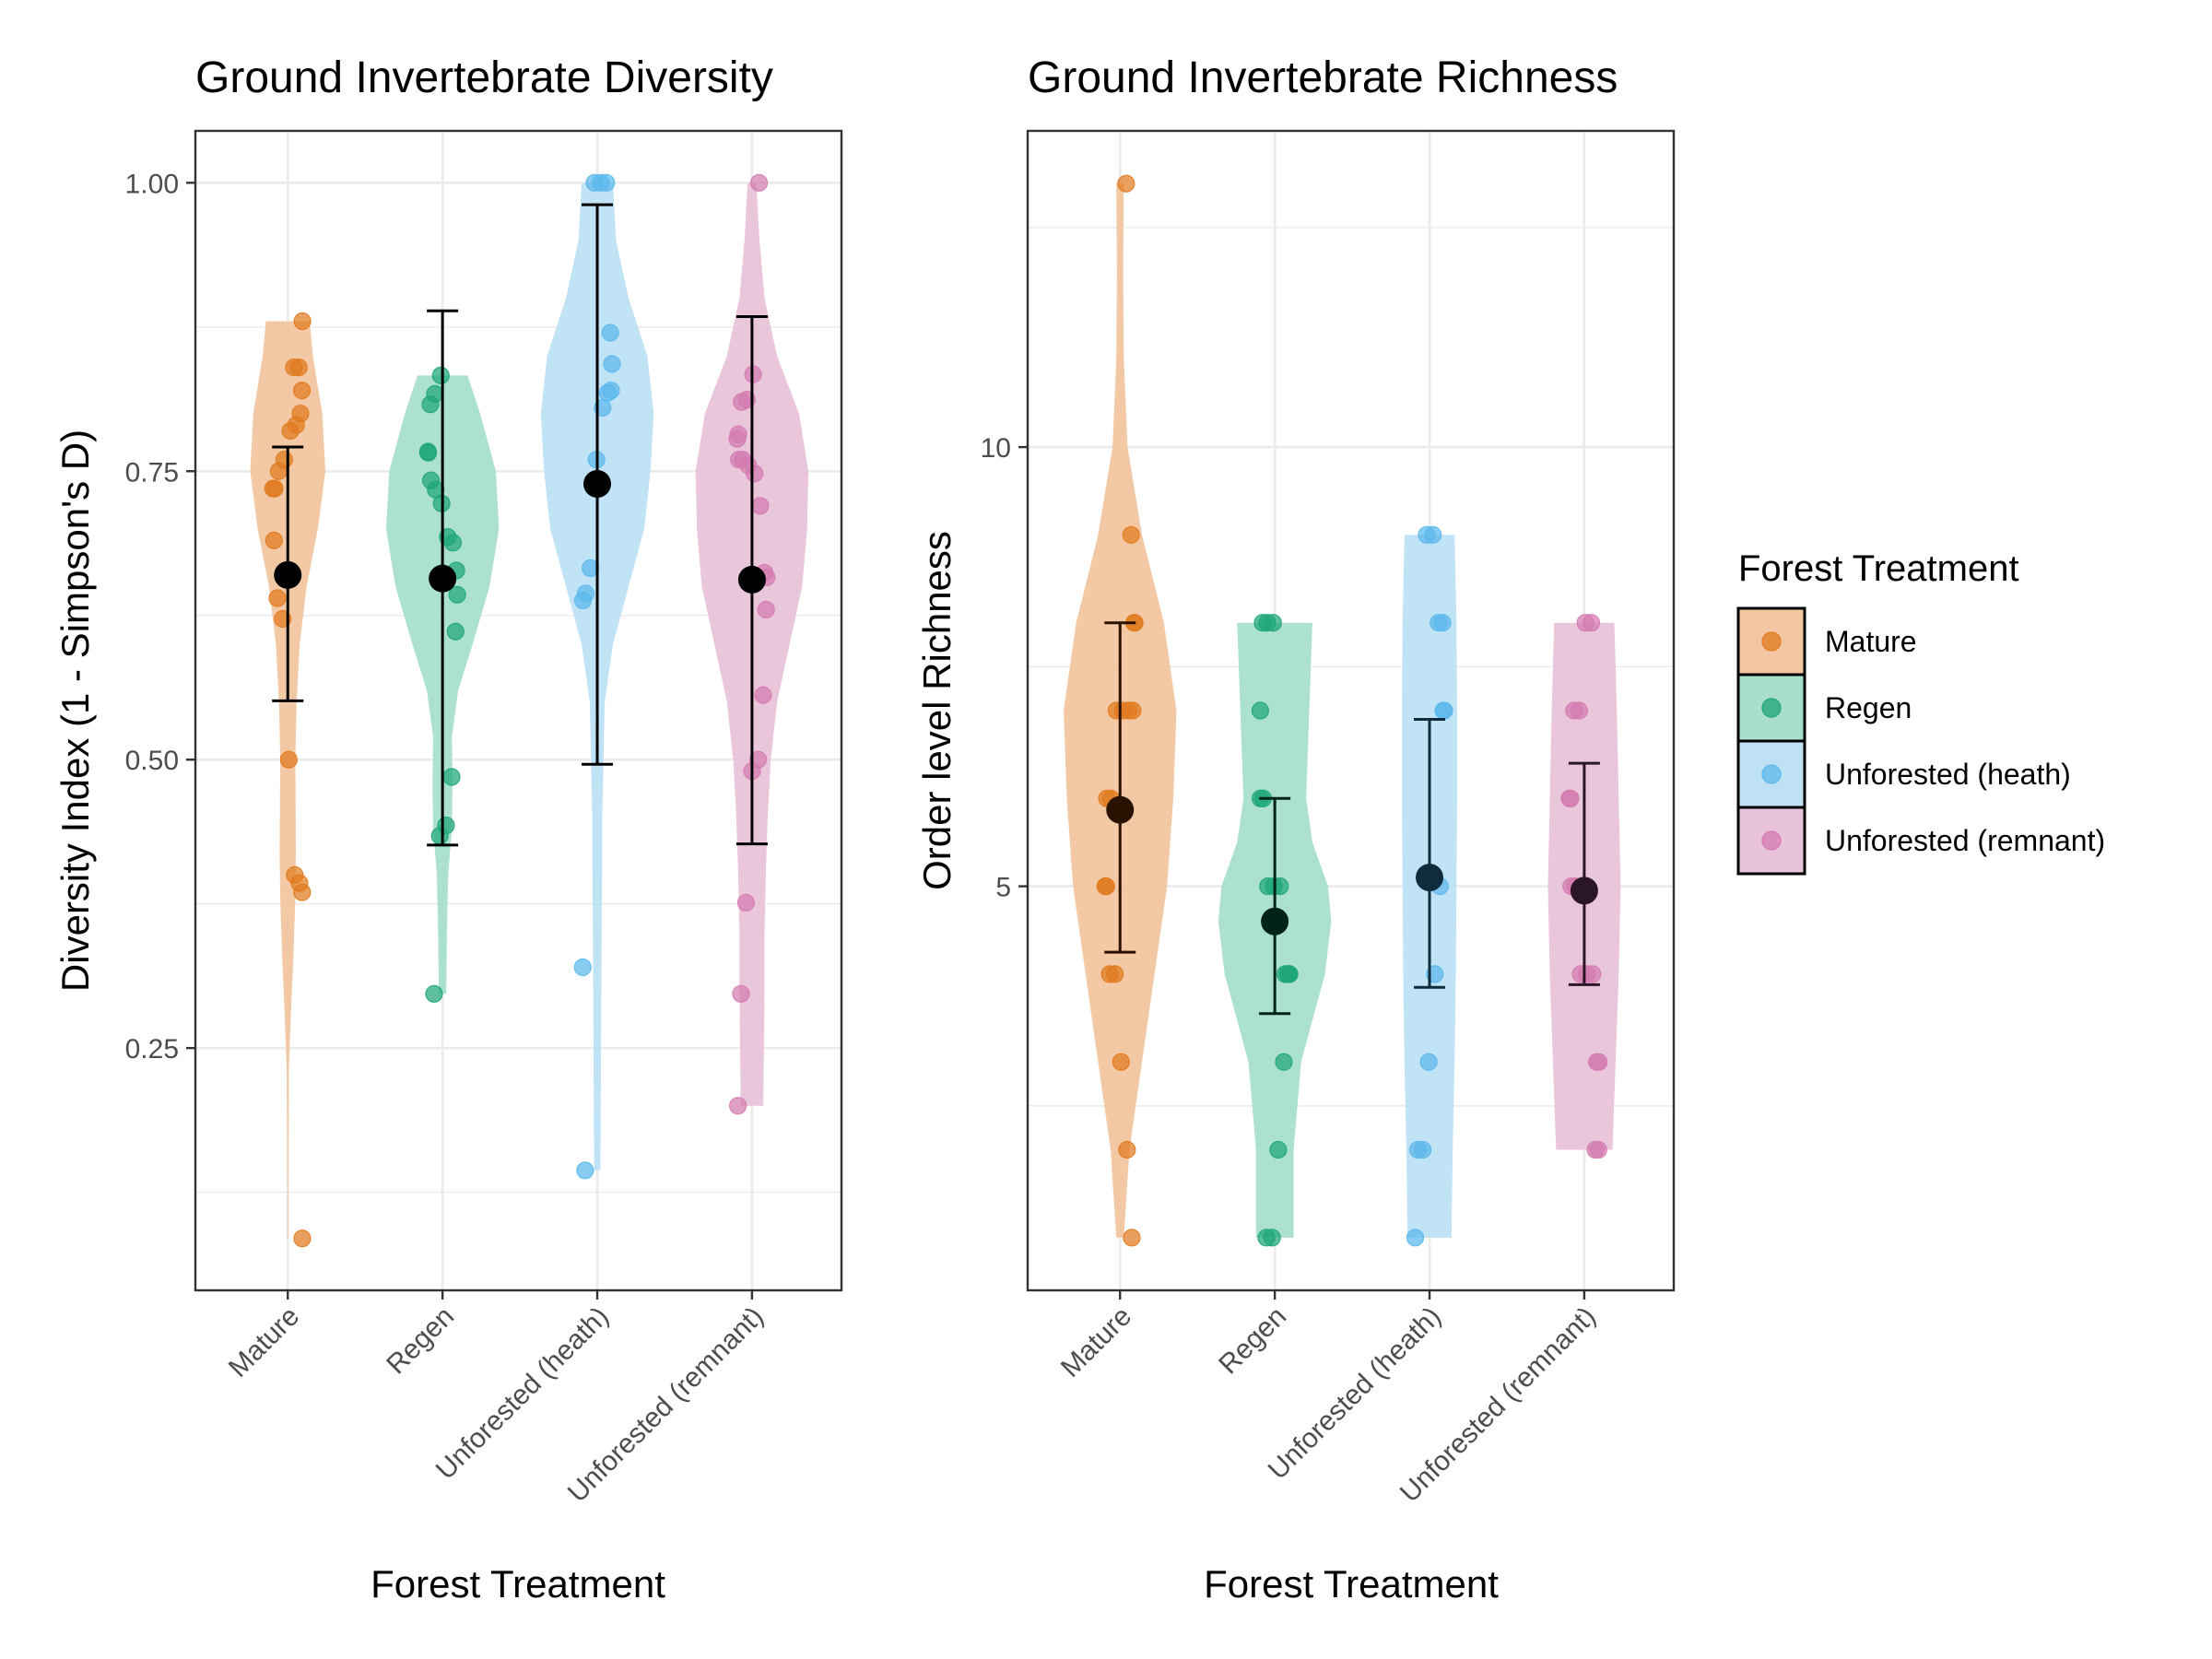  What do you see at coordinates (152, 472) in the screenshot?
I see `y-tick-label: 0.75` at bounding box center [152, 472].